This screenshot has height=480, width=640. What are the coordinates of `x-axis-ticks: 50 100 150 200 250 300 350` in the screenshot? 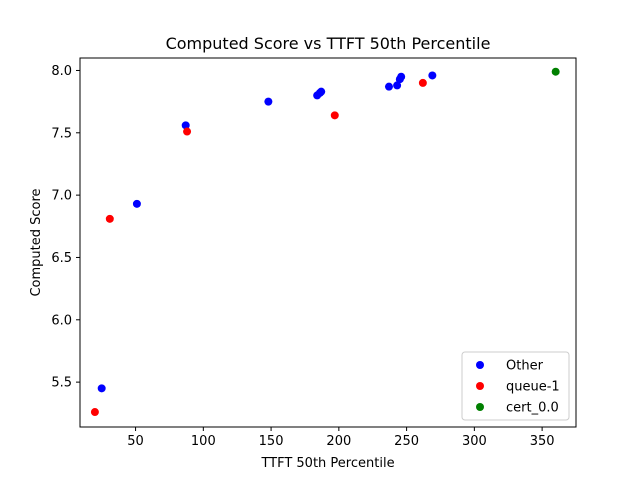 It's located at (341, 438).